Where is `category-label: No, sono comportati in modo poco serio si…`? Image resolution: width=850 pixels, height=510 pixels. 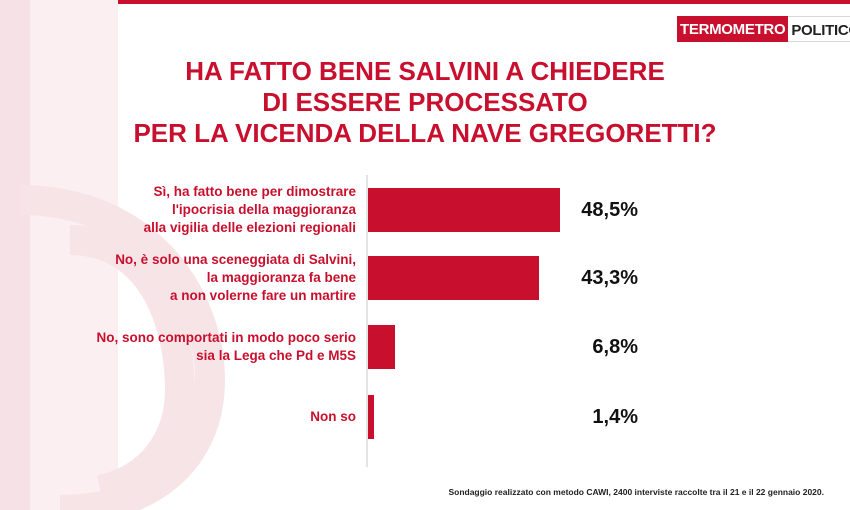 category-label: No, sono comportati in modo poco serio si… is located at coordinates (191, 347).